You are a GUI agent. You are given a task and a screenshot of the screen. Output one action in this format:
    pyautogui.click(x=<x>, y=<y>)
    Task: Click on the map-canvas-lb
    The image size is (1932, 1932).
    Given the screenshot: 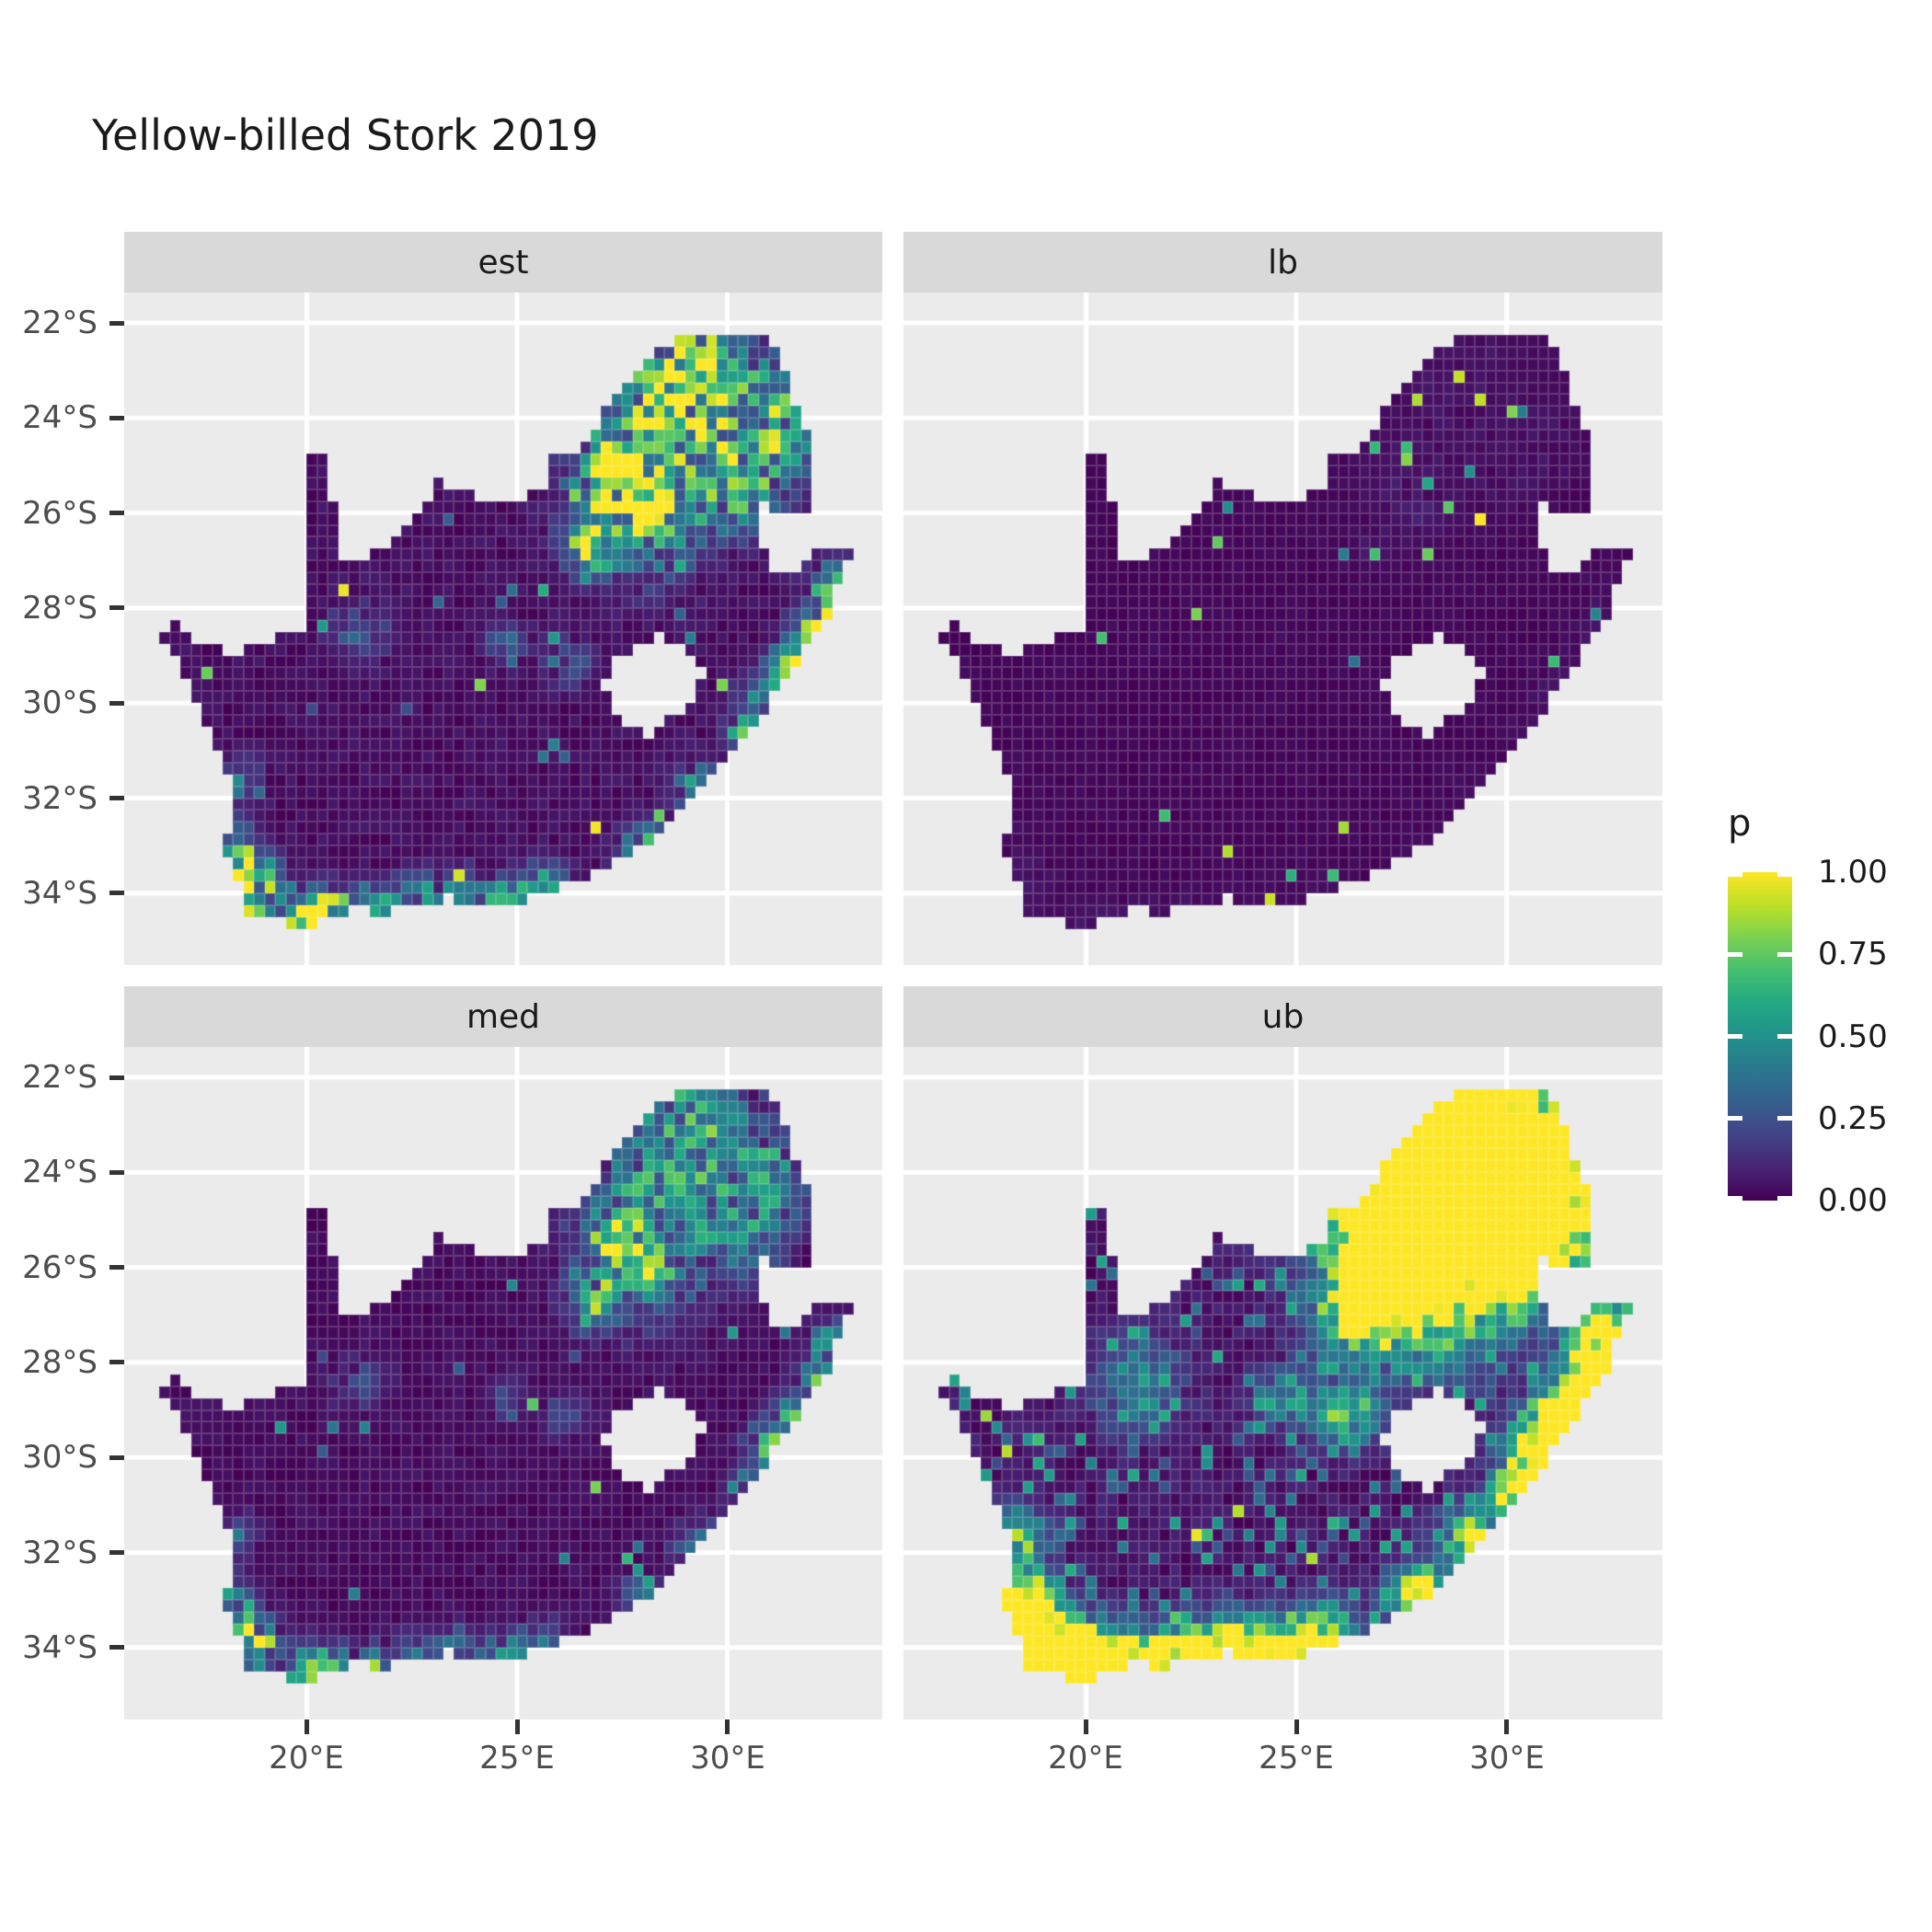 What is the action you would take?
    pyautogui.click(x=1282, y=629)
    